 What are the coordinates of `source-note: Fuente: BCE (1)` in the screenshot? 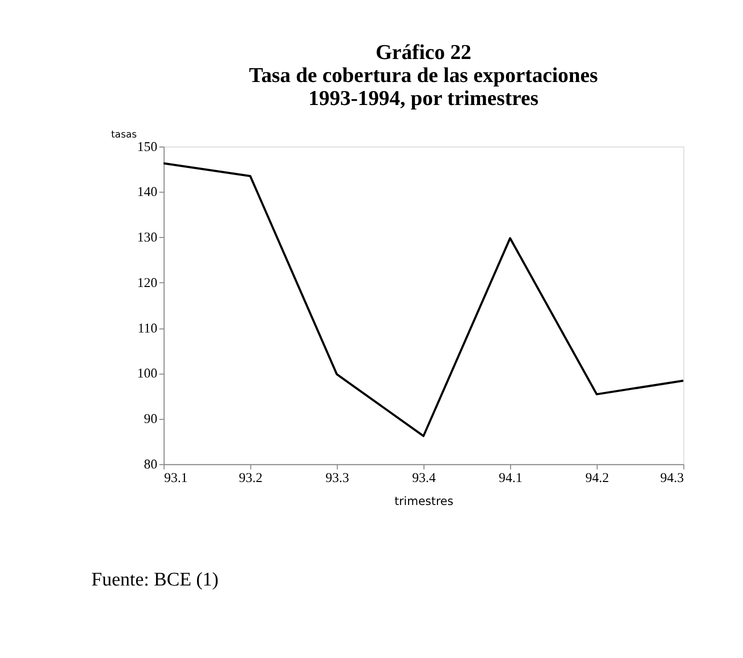 It's located at (155, 579).